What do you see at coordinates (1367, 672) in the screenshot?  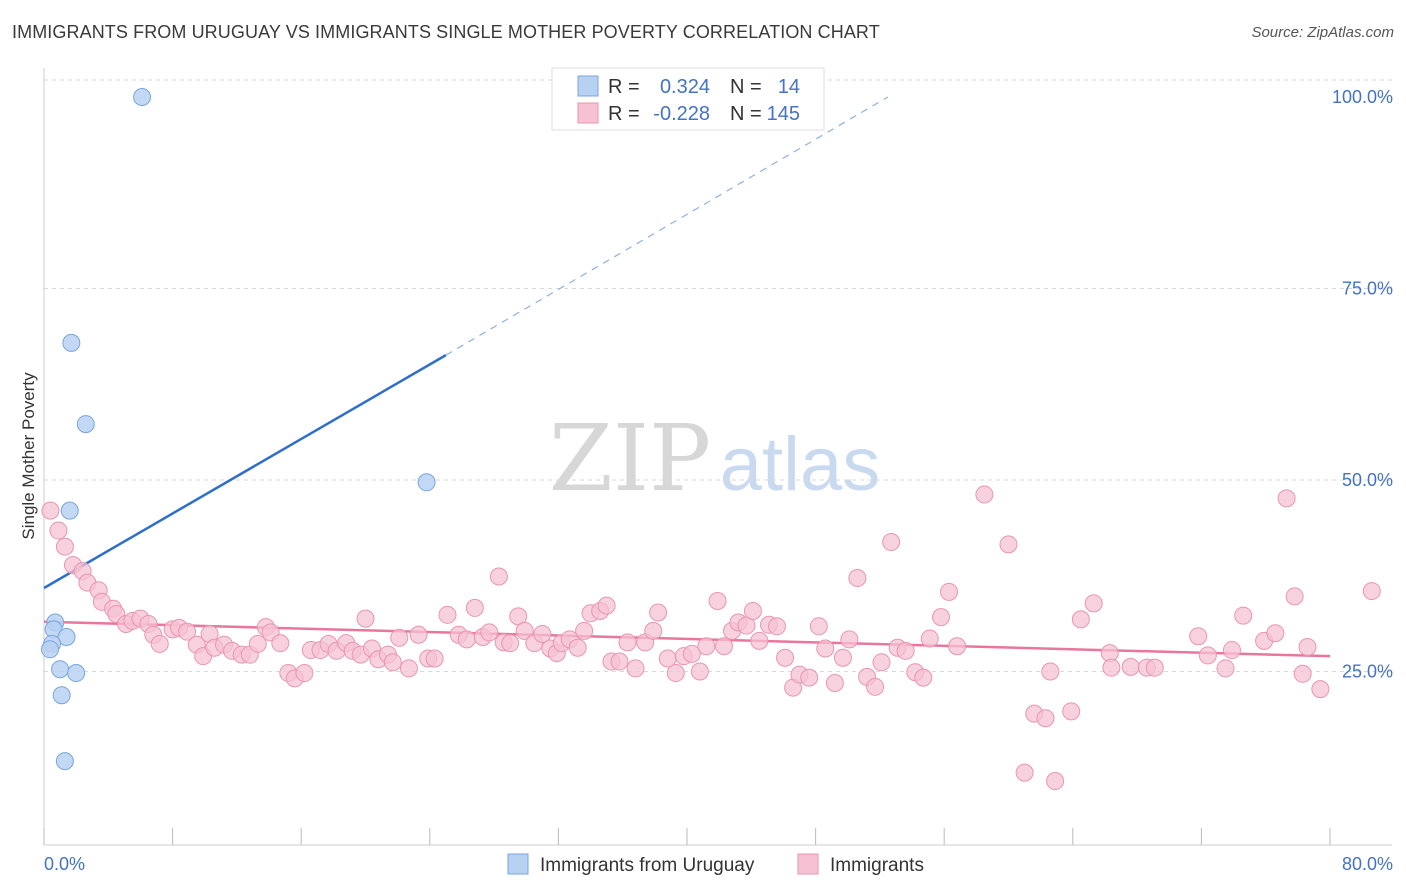 I see `y-tick-label: 25.0%` at bounding box center [1367, 672].